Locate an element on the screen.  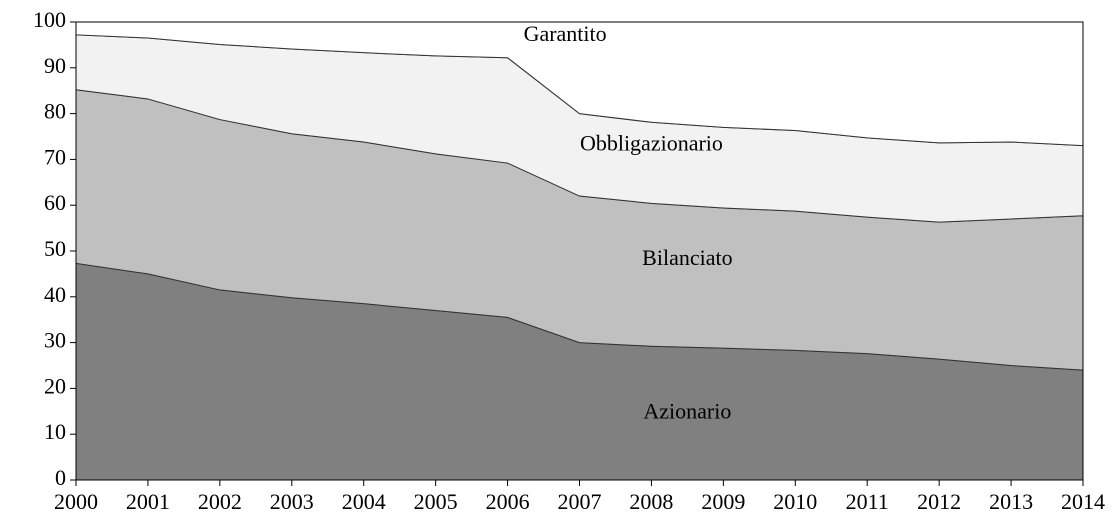
x-tick-label: 2014 is located at coordinates (1083, 501).